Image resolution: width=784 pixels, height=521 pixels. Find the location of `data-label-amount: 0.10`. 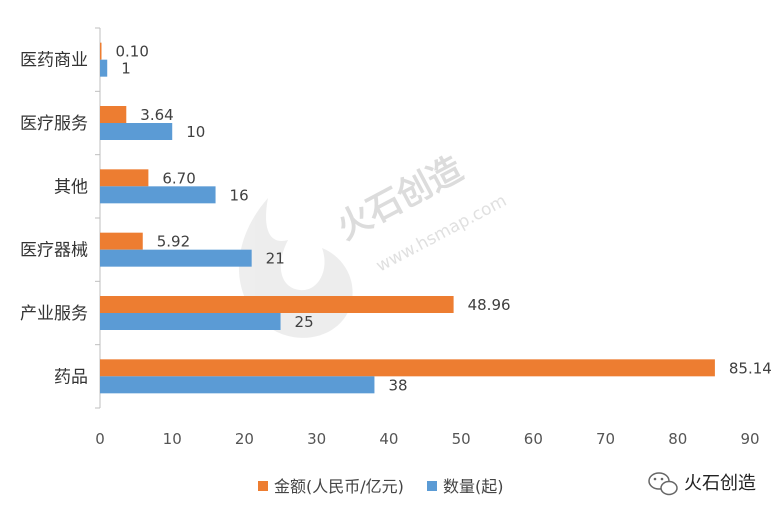

data-label-amount: 0.10 is located at coordinates (132, 52).